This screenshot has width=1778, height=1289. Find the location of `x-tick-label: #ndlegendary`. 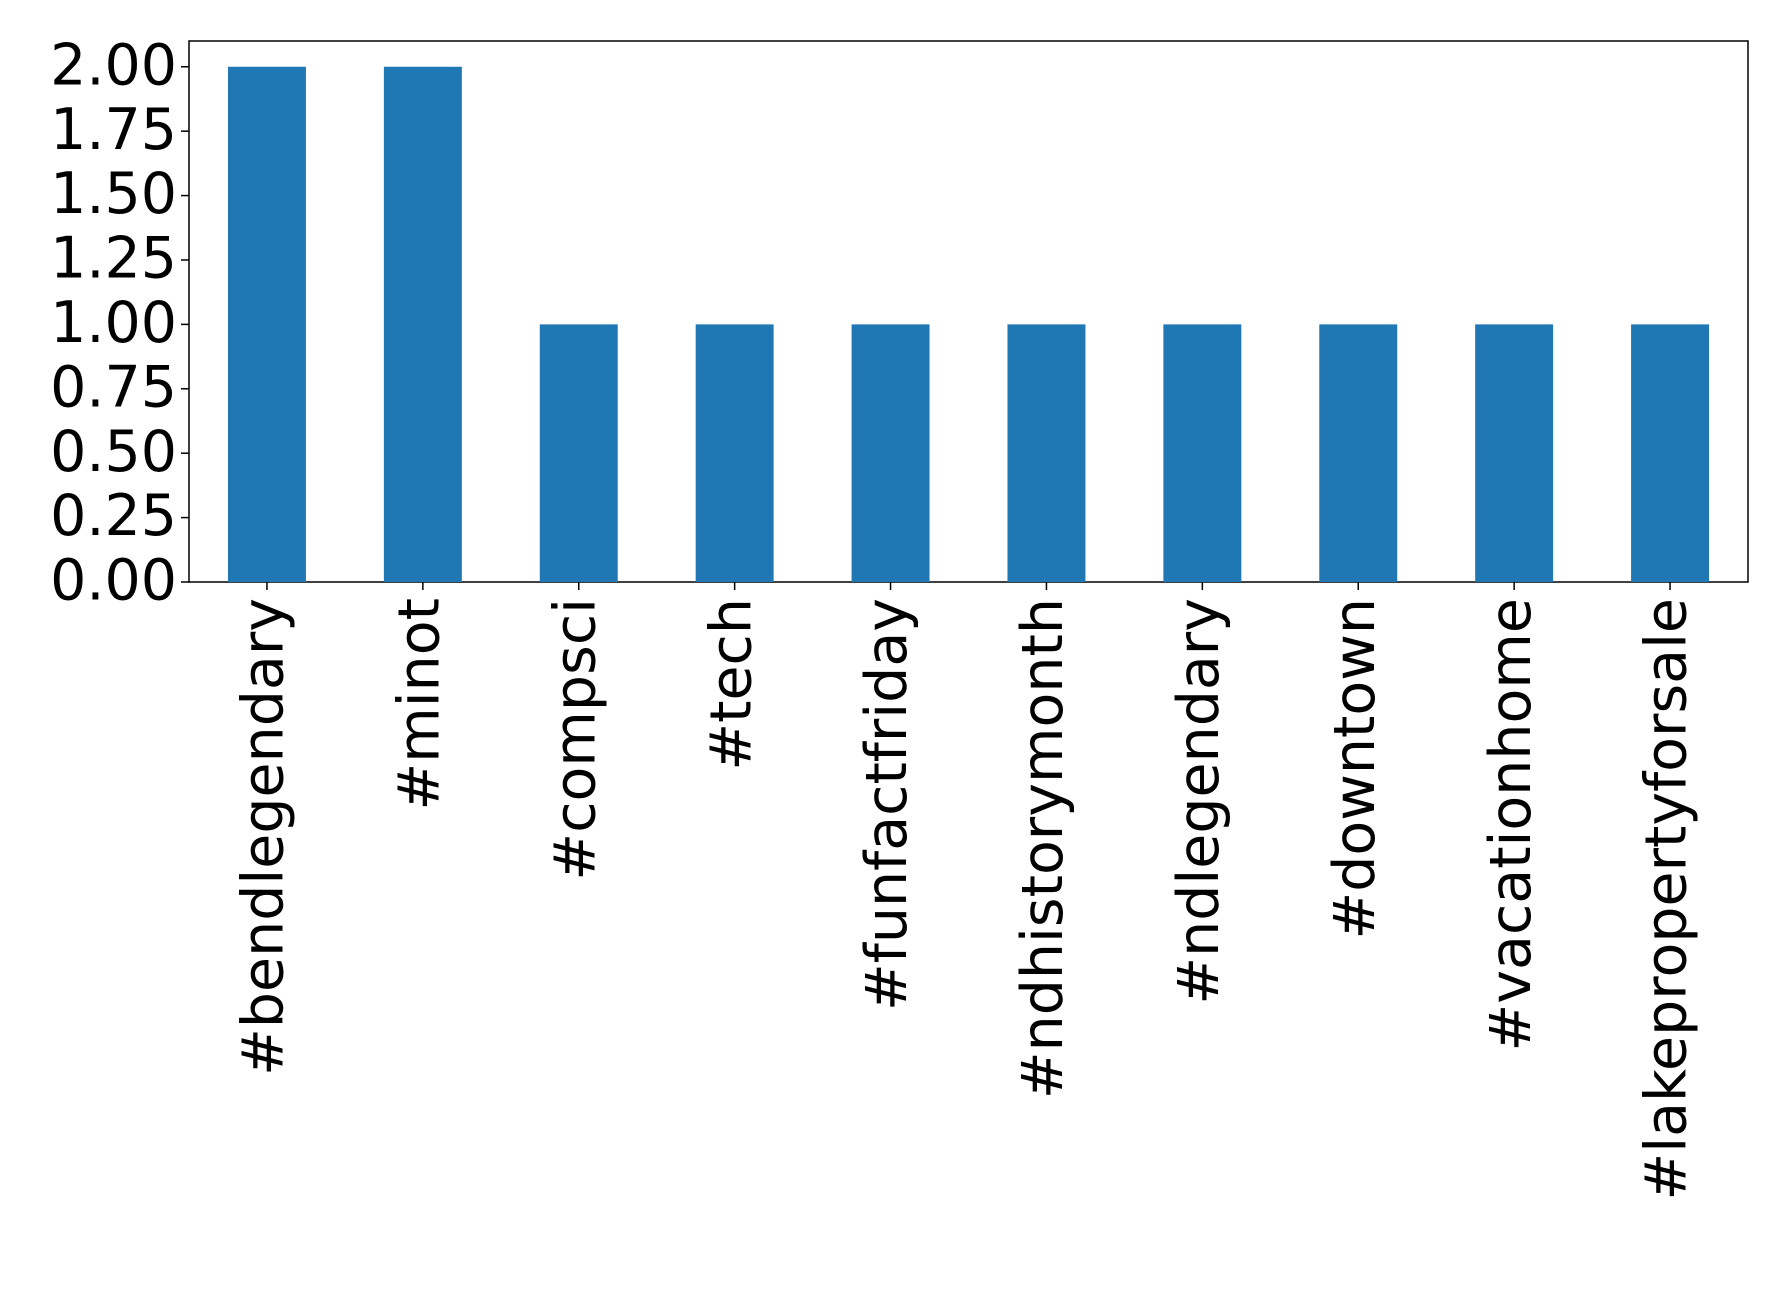

x-tick-label: #ndlegendary is located at coordinates (1199, 801).